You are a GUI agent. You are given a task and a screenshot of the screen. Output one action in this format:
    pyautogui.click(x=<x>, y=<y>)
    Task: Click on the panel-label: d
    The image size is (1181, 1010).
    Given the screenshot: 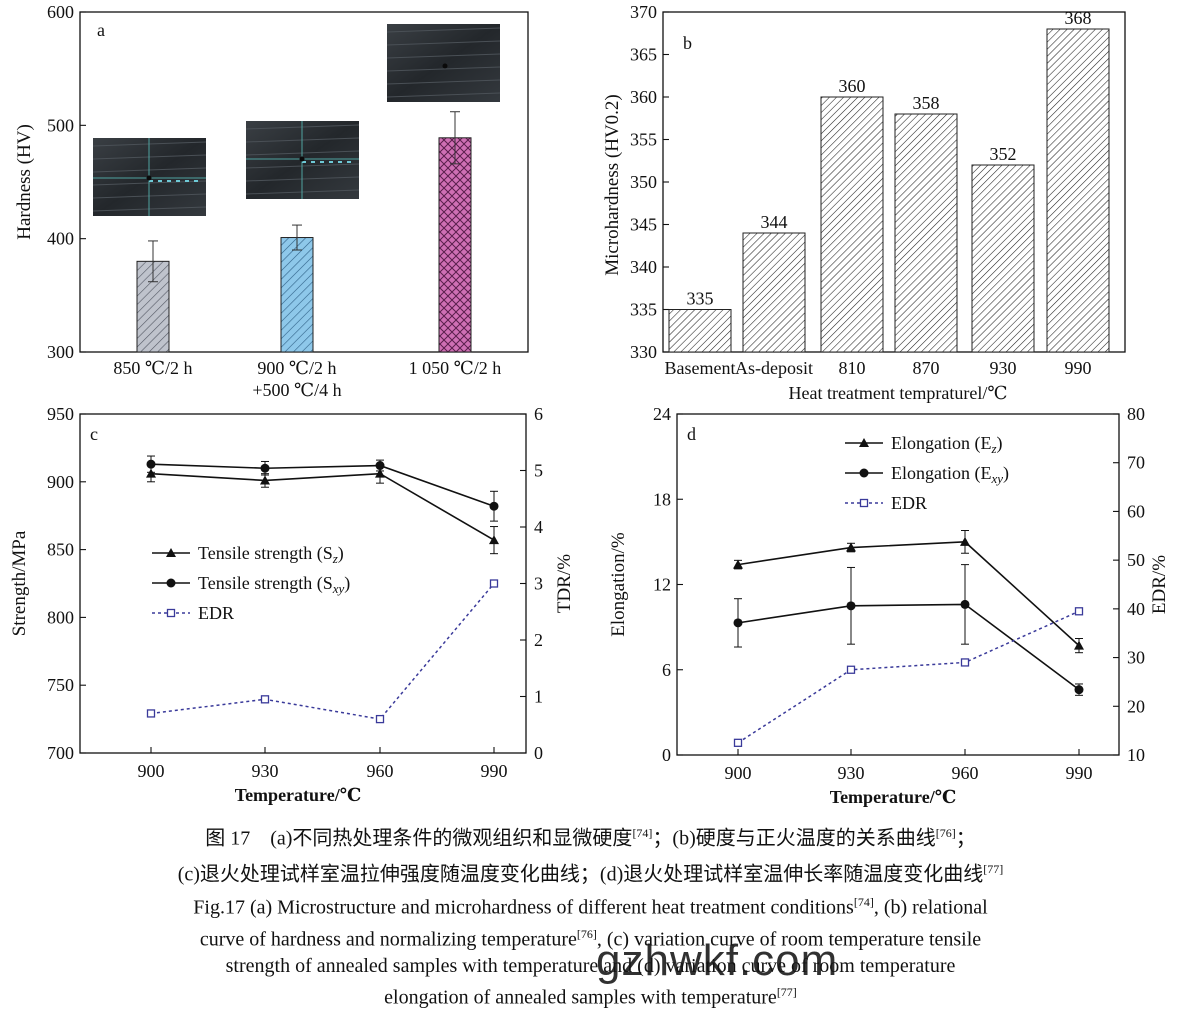 What is the action you would take?
    pyautogui.click(x=691, y=434)
    